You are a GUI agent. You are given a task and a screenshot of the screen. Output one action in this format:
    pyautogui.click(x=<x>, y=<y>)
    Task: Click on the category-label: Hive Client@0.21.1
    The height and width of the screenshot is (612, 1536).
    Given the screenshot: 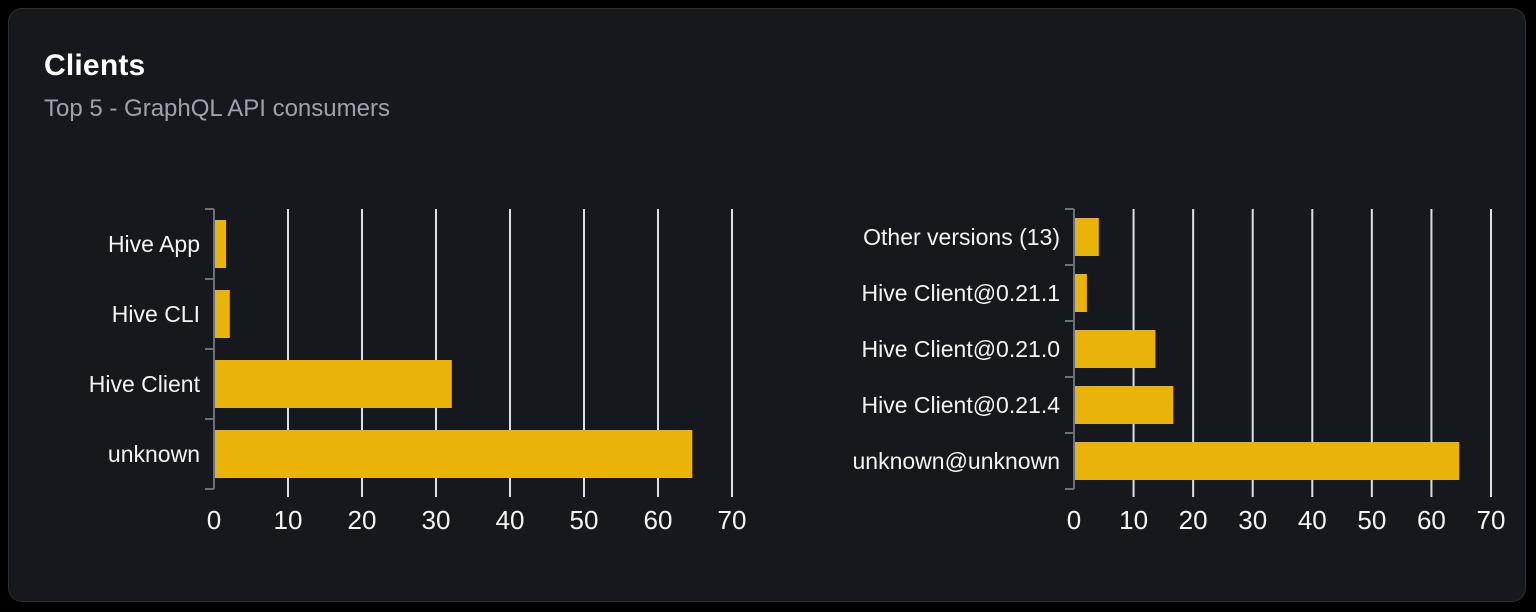 What is the action you would take?
    pyautogui.click(x=961, y=293)
    